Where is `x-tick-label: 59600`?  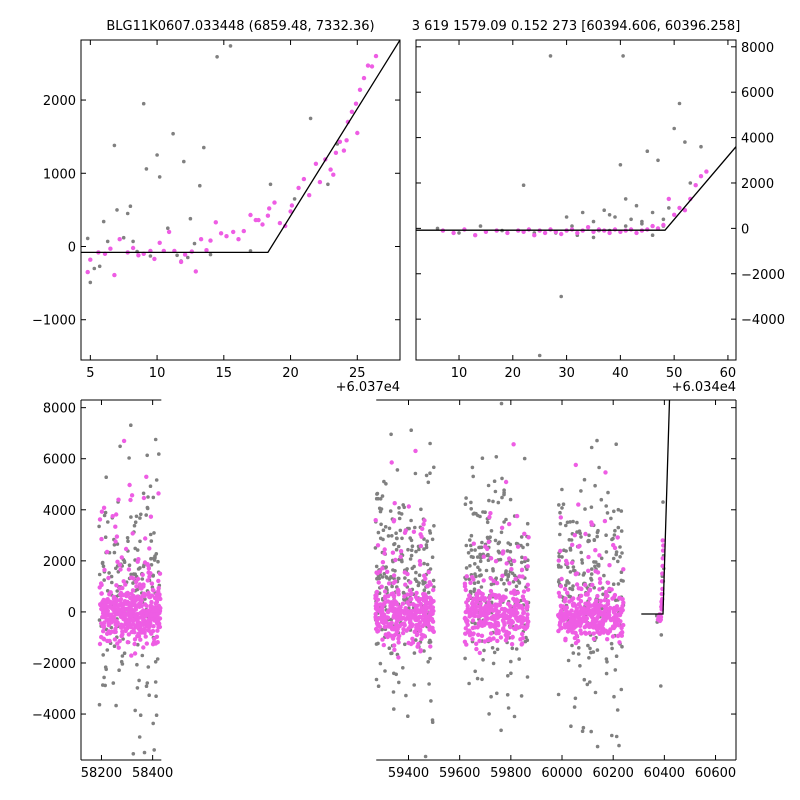 x-tick-label: 59600 is located at coordinates (459, 773).